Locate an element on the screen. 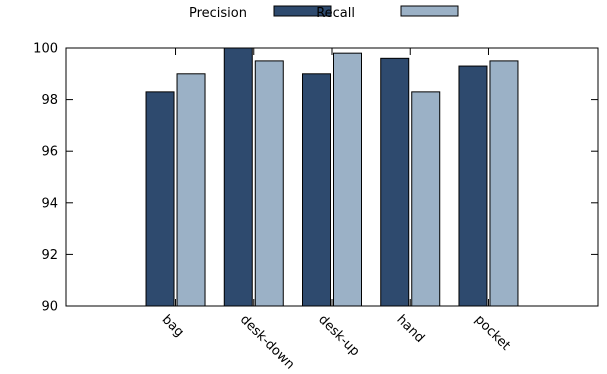 This screenshot has height=374, width=607. y-tick-label: 92 is located at coordinates (49, 255).